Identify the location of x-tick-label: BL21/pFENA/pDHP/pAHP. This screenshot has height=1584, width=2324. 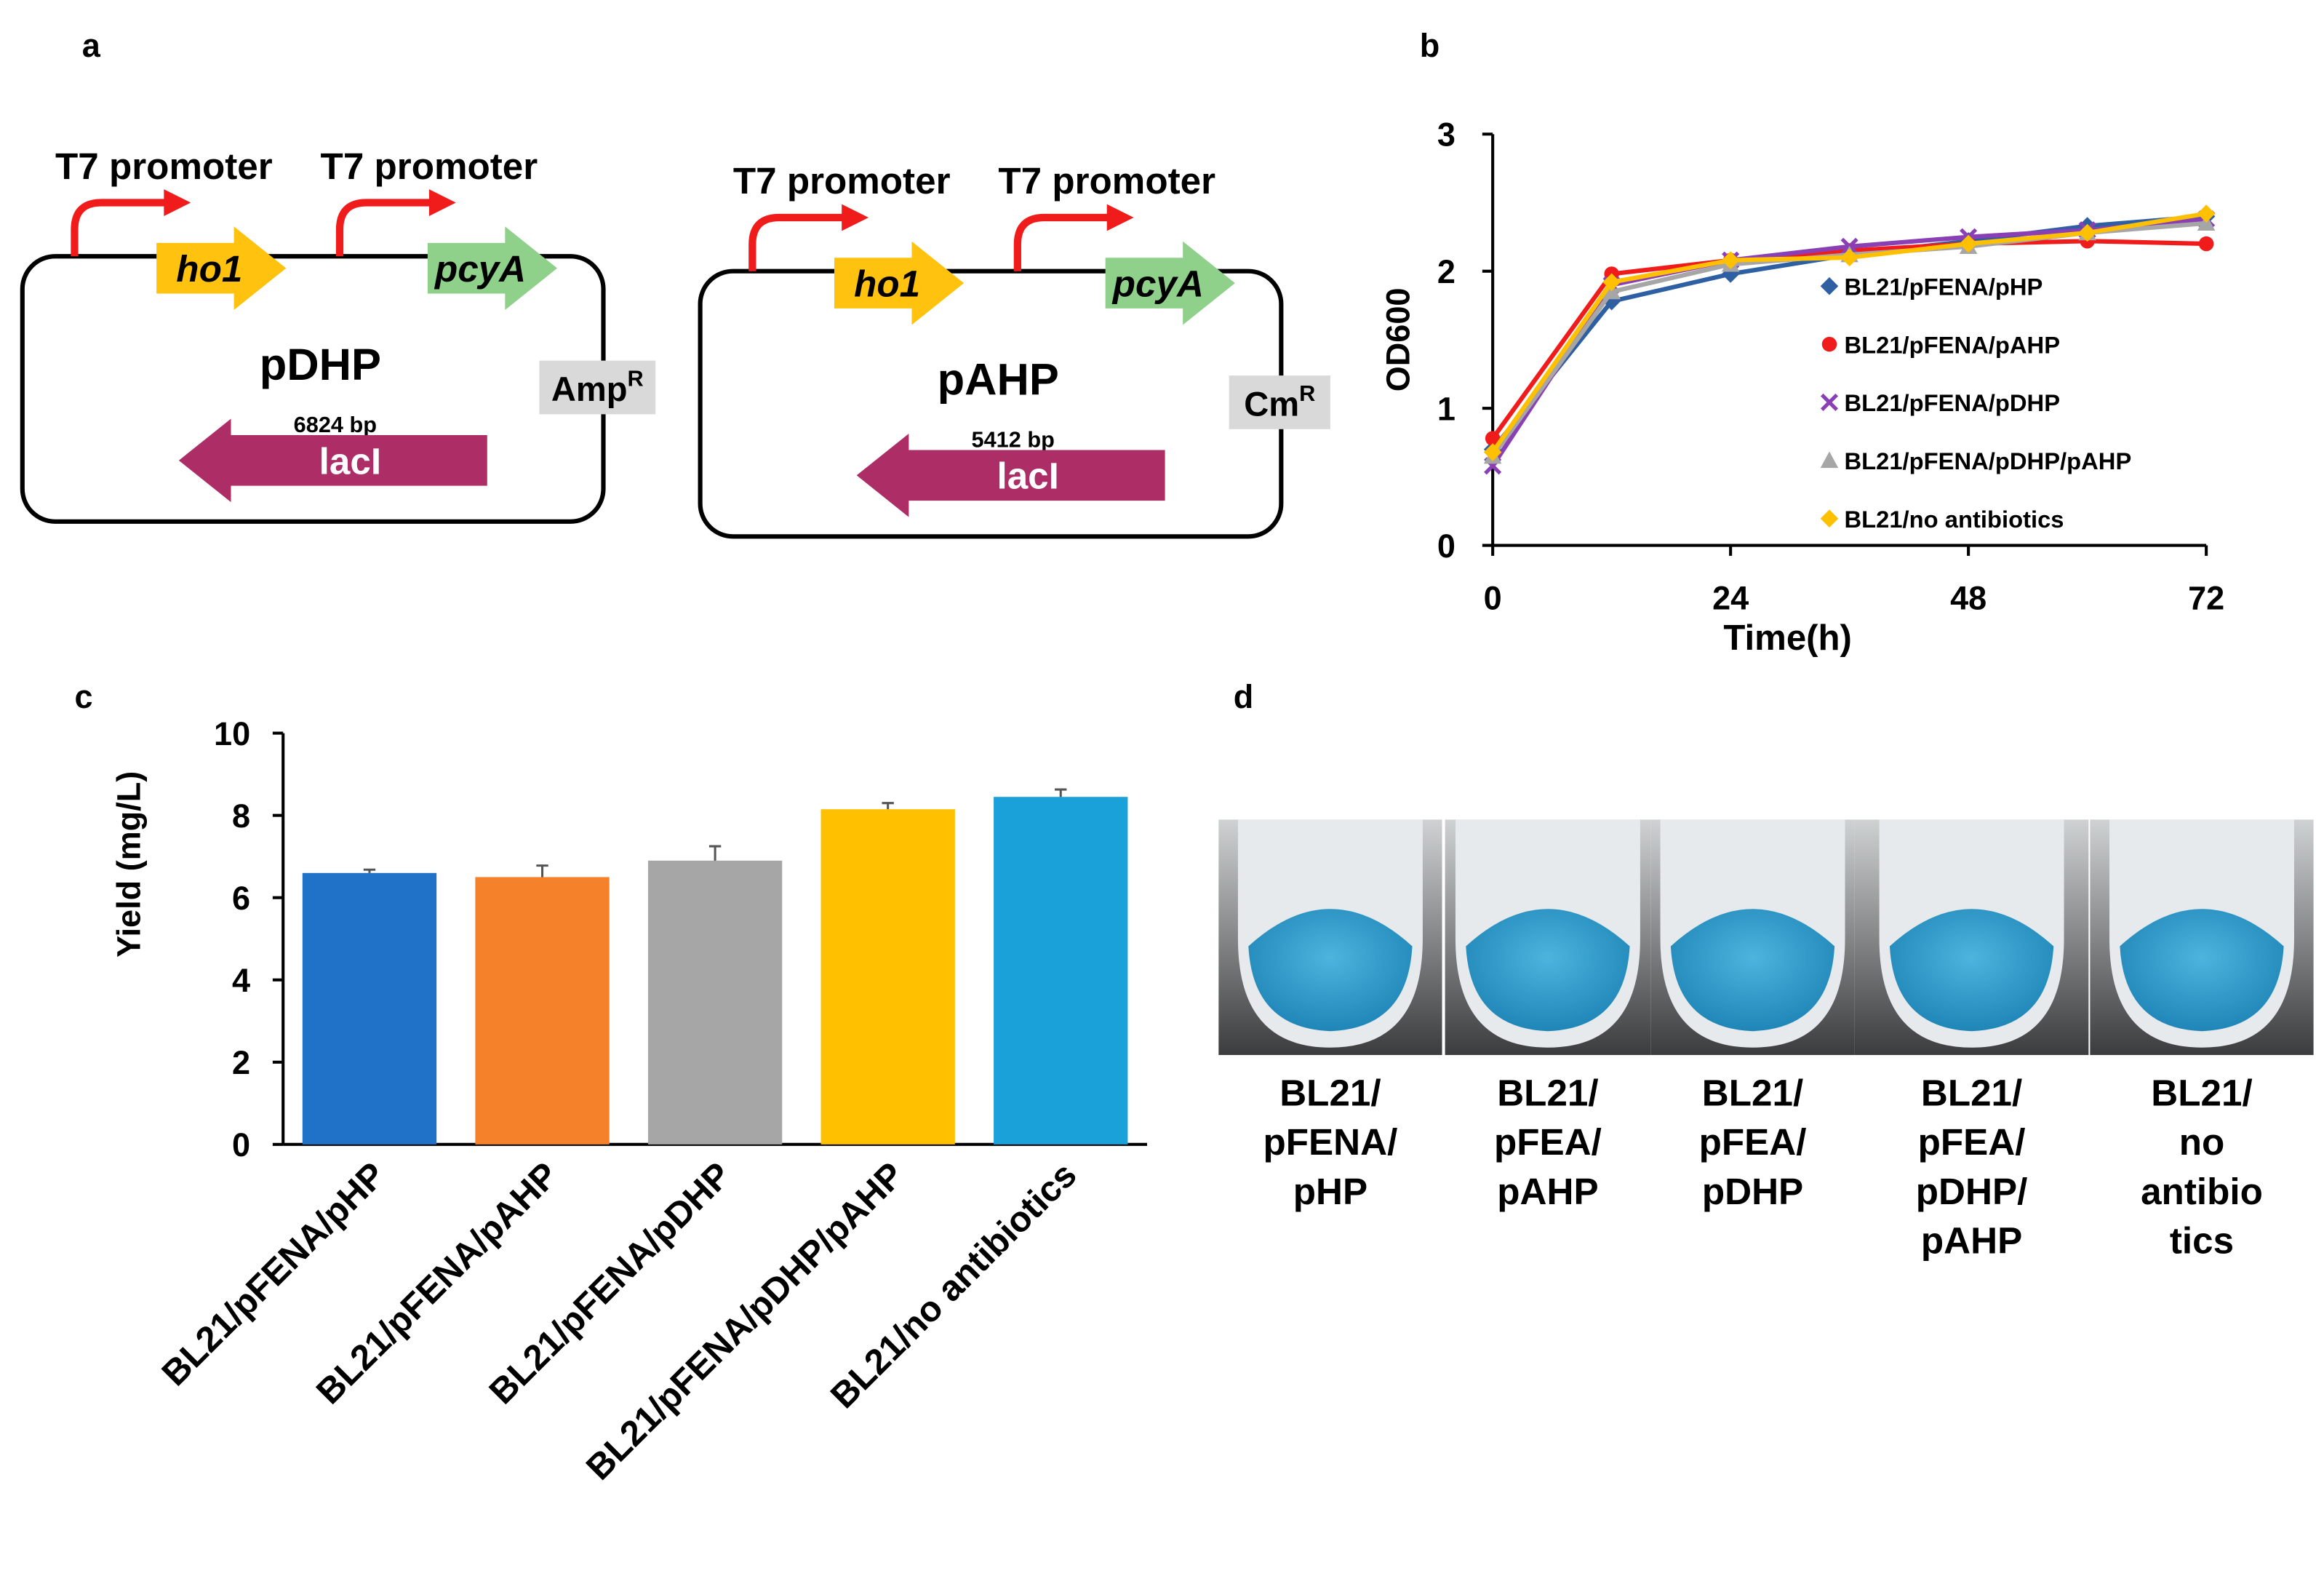
(745, 1321).